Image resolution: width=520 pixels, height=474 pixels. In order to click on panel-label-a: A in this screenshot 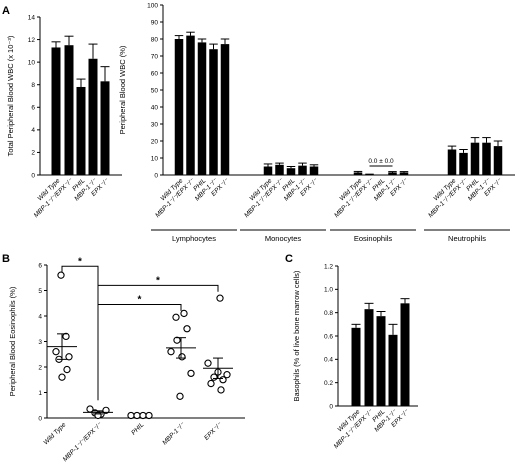, I will do `click(6, 11)`.